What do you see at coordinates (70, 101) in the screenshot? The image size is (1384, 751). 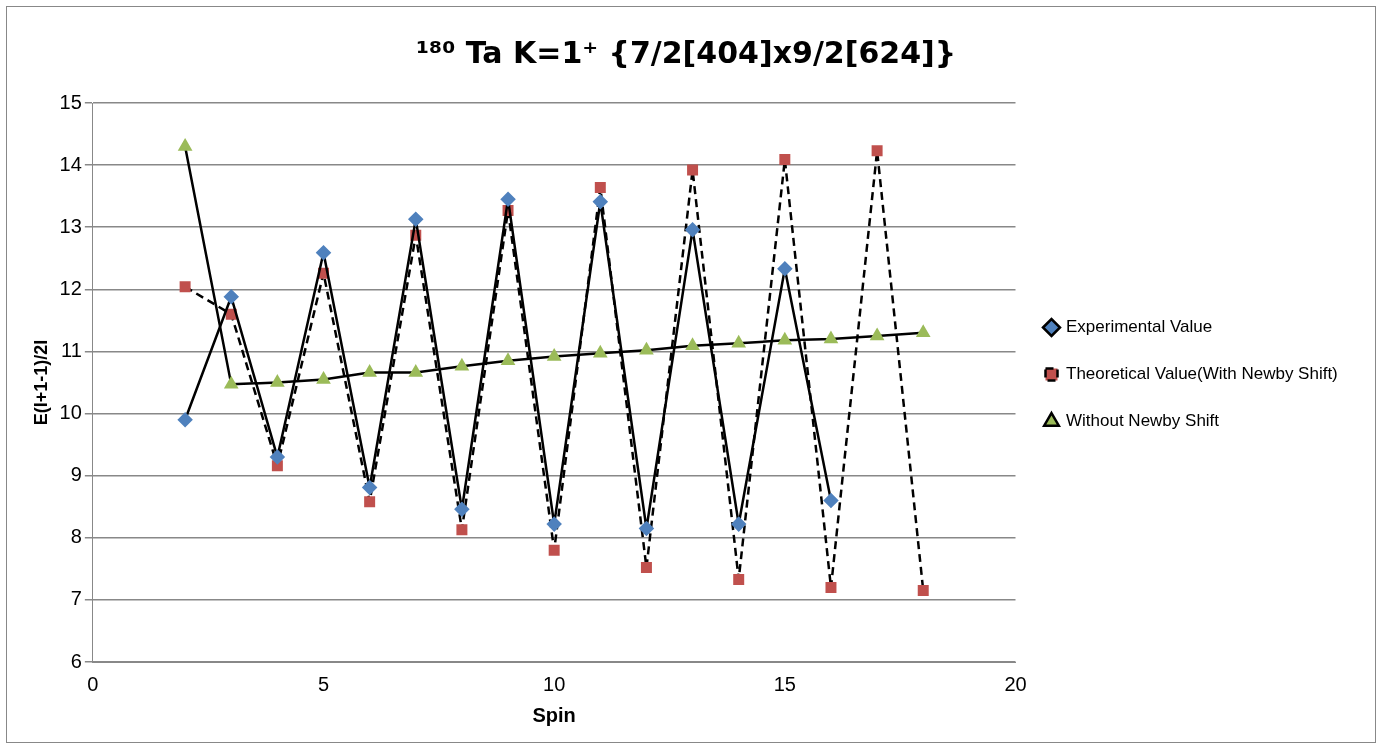 I see `y-tick-label: 15` at bounding box center [70, 101].